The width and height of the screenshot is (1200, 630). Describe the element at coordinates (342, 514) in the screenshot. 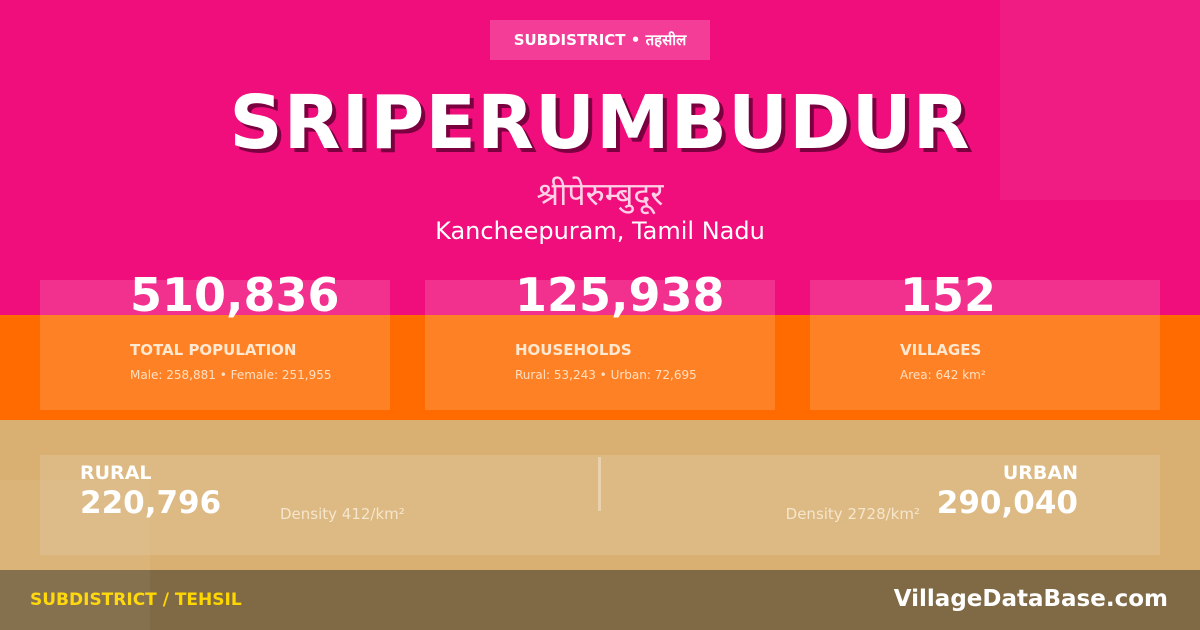

I see `rural-density: Density 412/km²` at that location.